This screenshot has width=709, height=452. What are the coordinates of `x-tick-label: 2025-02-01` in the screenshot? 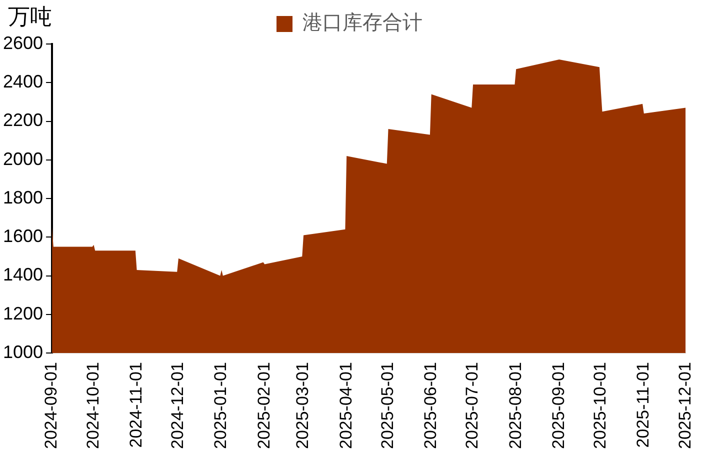 It's located at (264, 406).